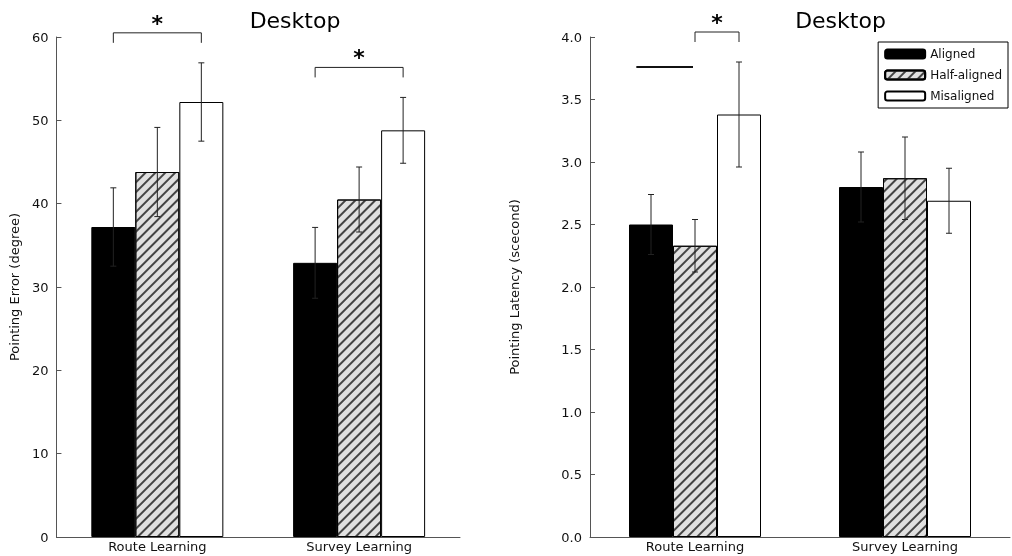 The width and height of the screenshot is (1012, 556). Describe the element at coordinates (40, 454) in the screenshot. I see `y-tick-label: 10` at that location.